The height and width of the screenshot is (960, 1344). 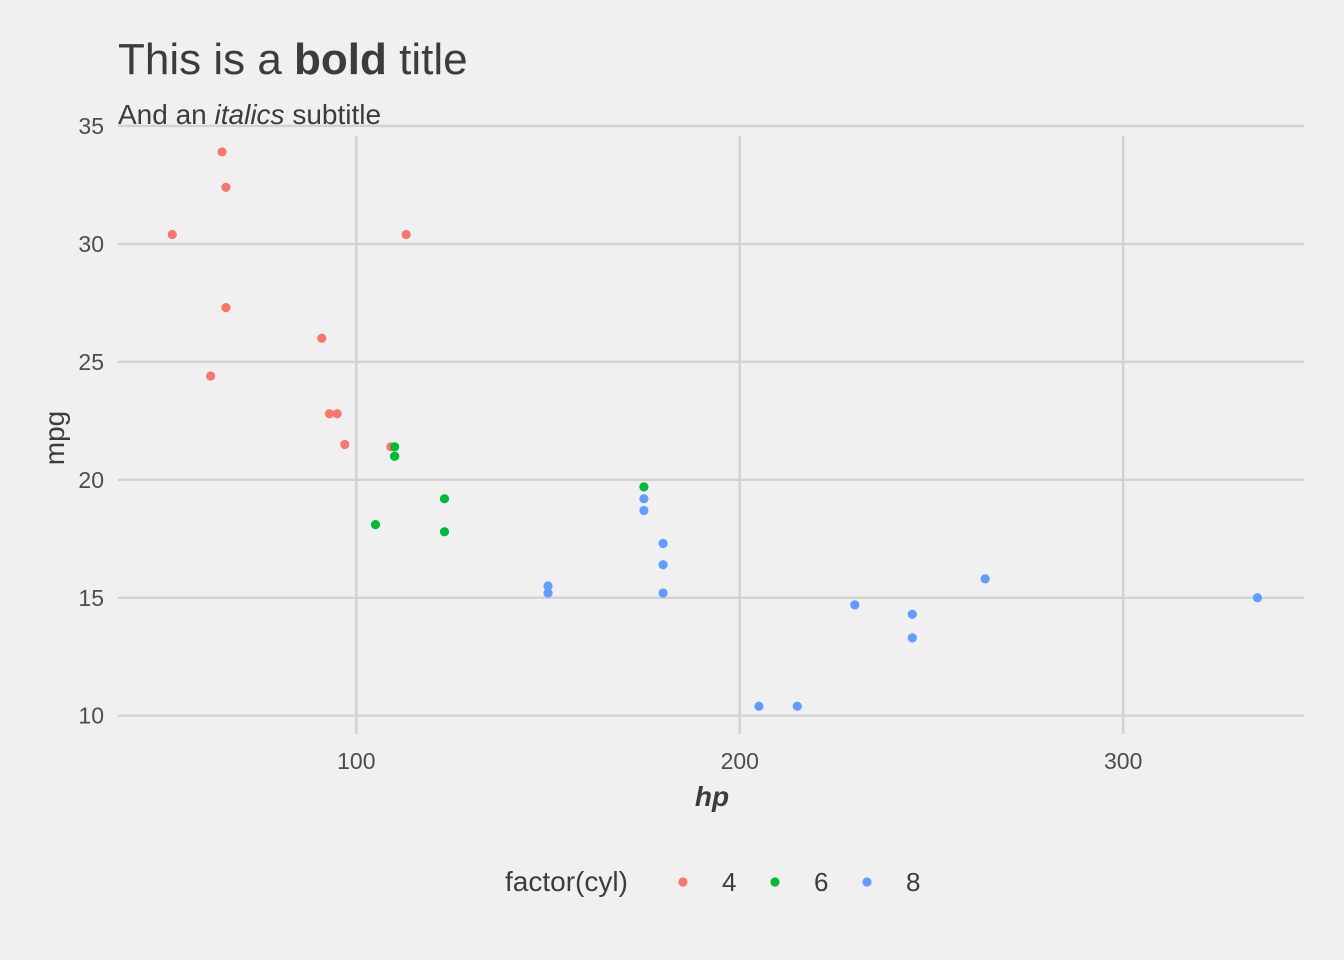 I want to click on x-tick-labels: 100 200 300, so click(x=739, y=761).